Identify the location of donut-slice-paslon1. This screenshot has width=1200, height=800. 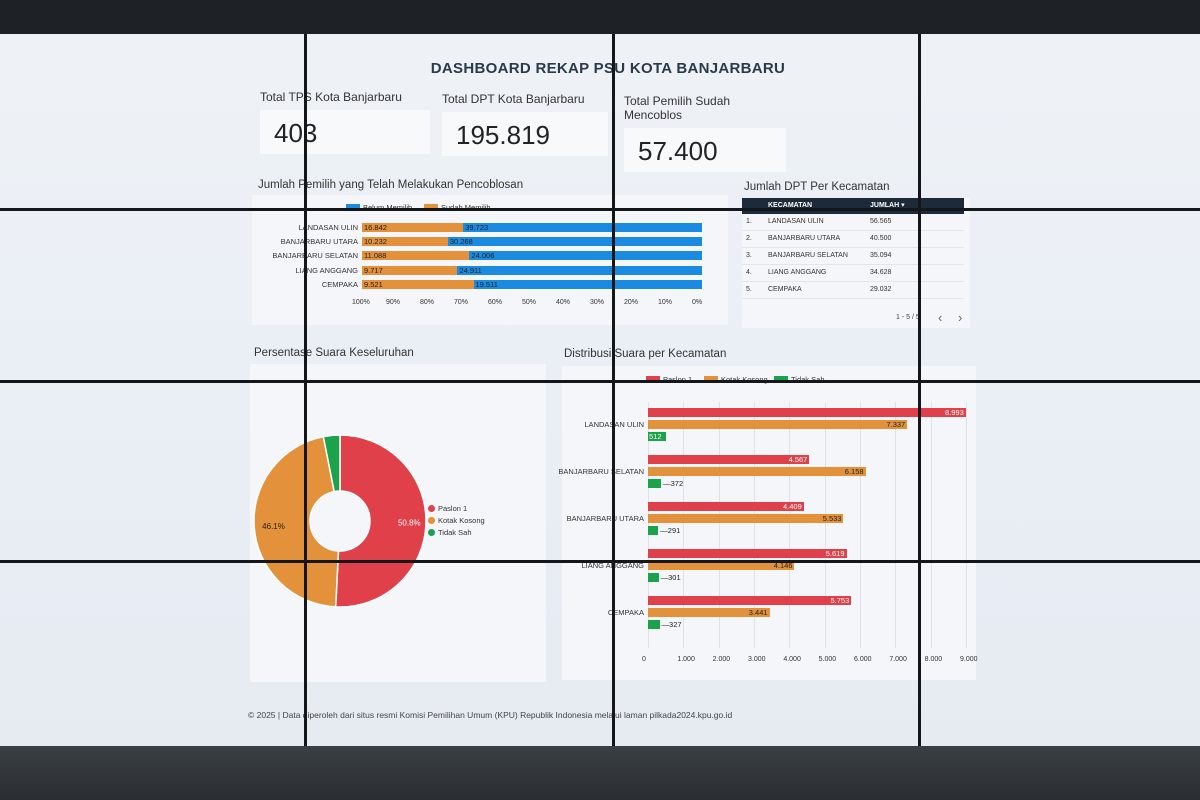
(380, 521).